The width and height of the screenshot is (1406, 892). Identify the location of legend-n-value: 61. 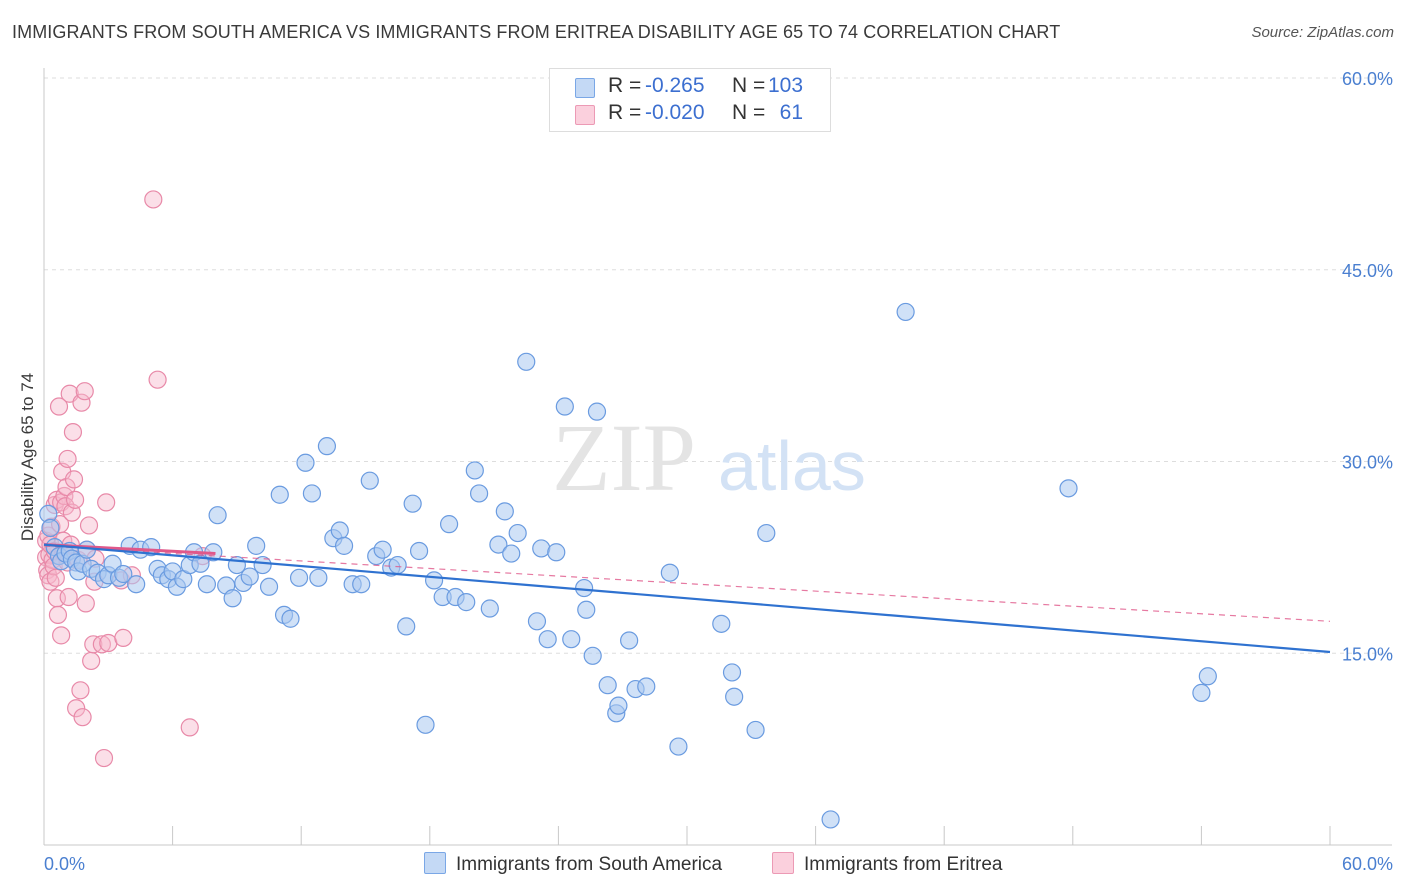
(791, 112).